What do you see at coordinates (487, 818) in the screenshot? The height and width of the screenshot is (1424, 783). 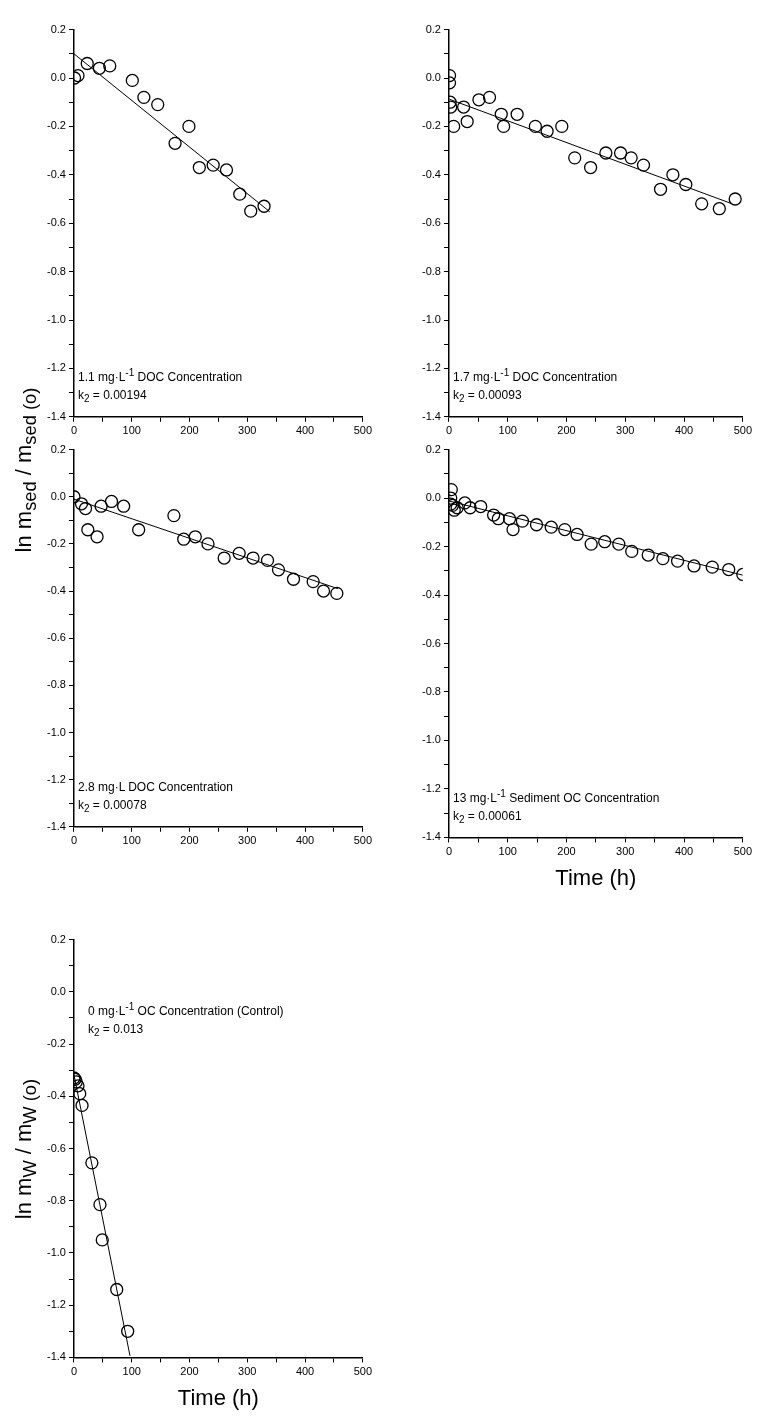 I see `annotation: k$_{2}$ = 0.00061` at bounding box center [487, 818].